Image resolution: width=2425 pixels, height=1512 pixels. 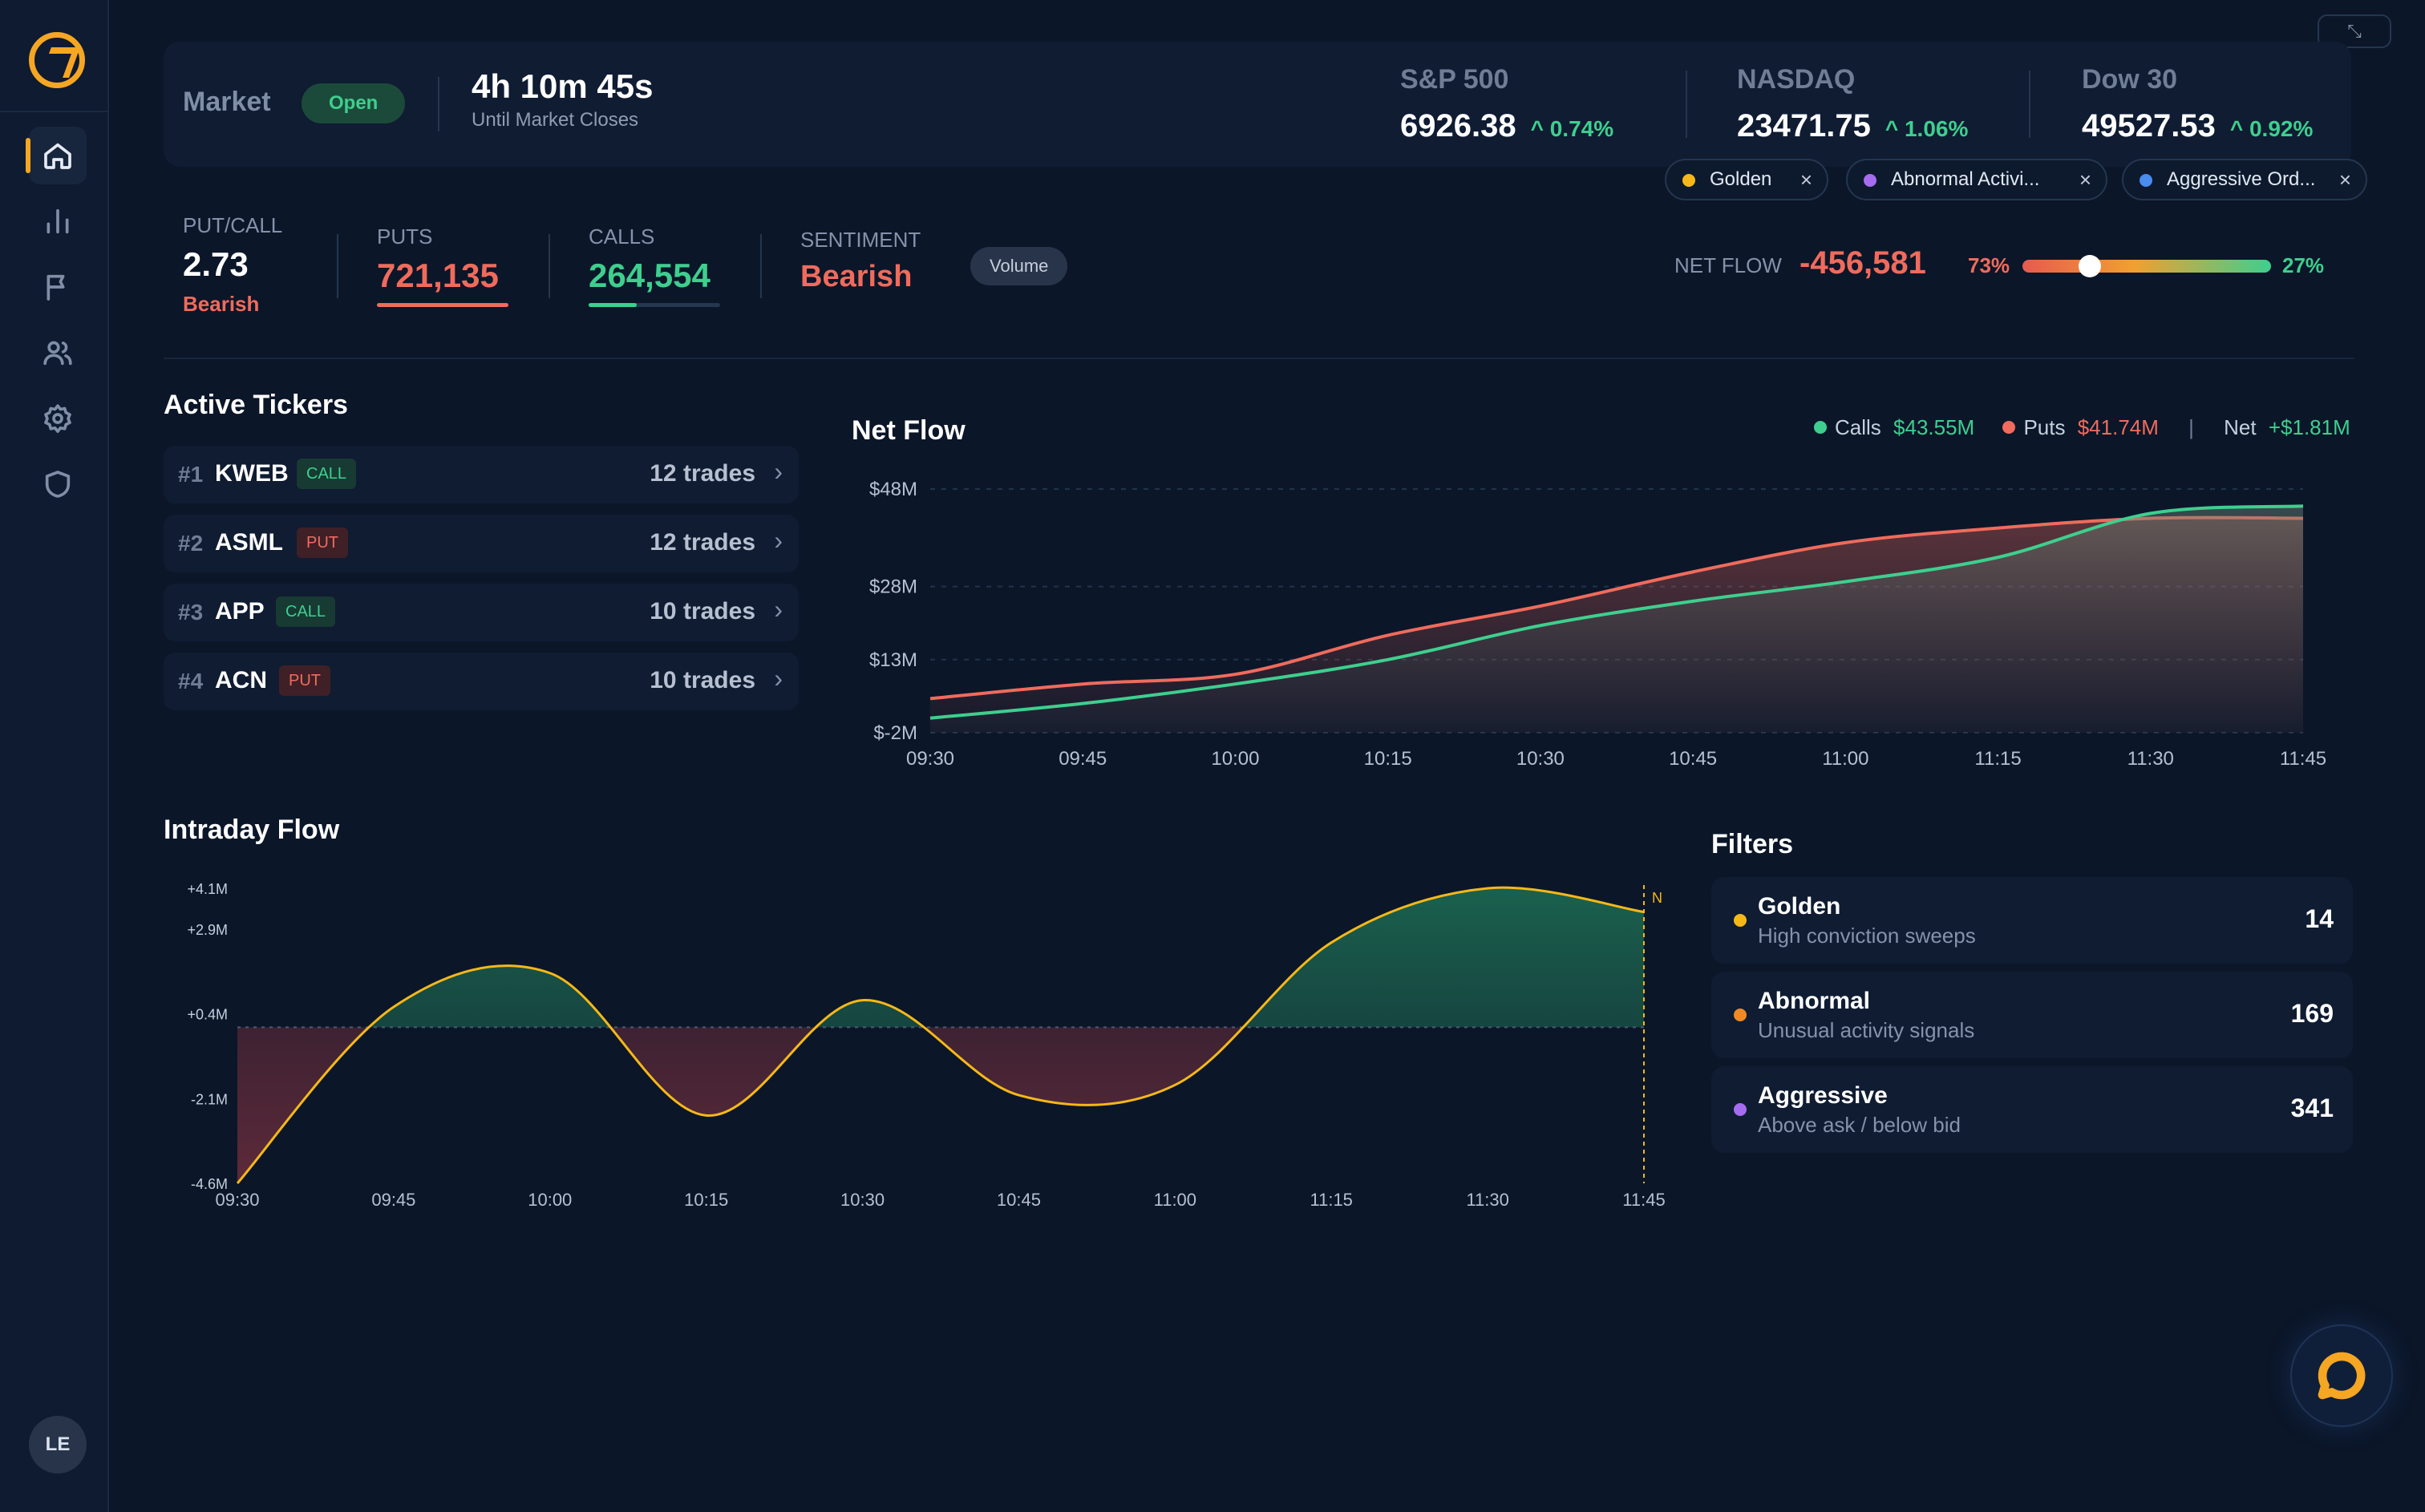 I want to click on ticker-row: #1 KWEB CALL 12 trades ›, so click(x=481, y=475).